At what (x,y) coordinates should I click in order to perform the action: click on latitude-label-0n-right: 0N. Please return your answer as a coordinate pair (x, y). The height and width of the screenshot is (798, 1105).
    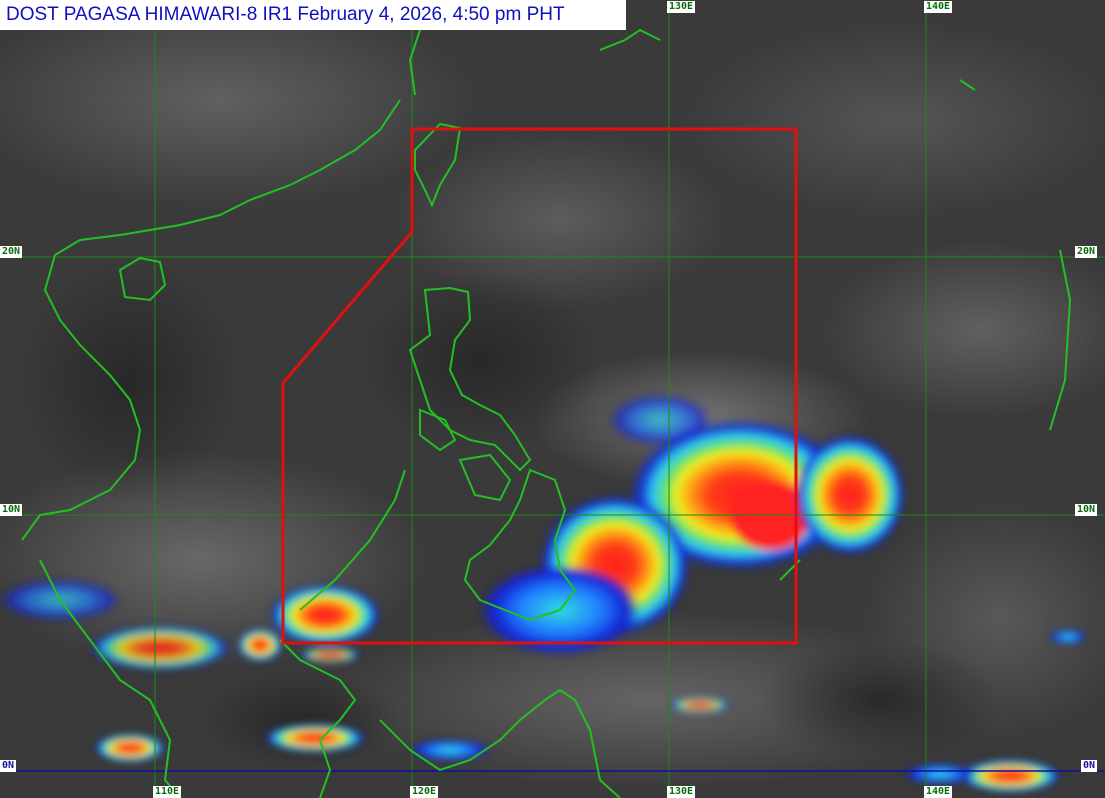
    Looking at the image, I should click on (1089, 766).